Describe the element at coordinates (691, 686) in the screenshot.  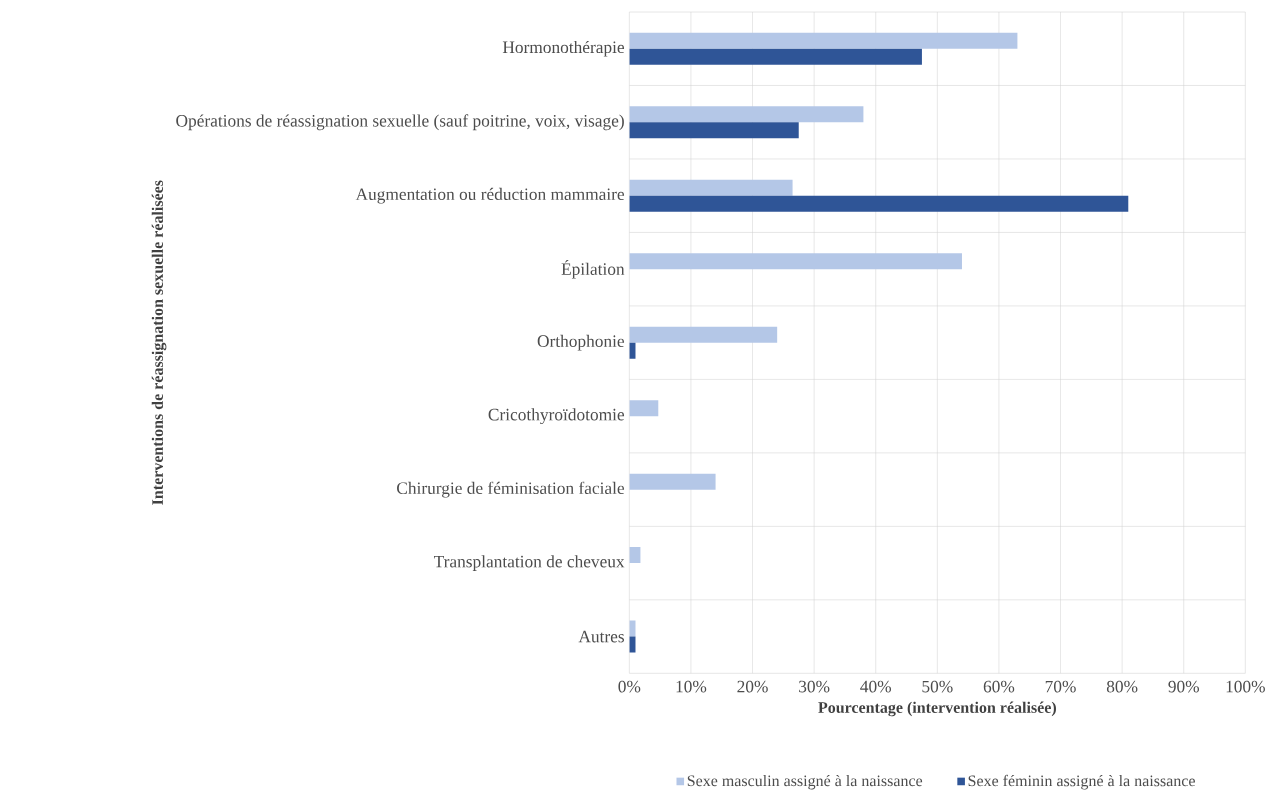
I see `x-tick-label: 10%` at that location.